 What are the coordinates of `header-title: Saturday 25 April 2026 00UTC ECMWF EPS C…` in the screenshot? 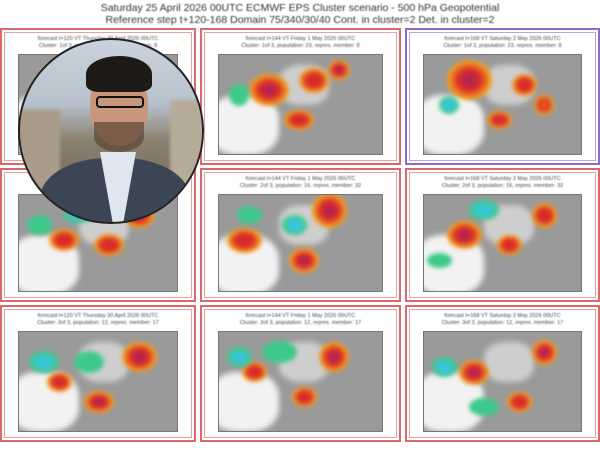 It's located at (300, 8).